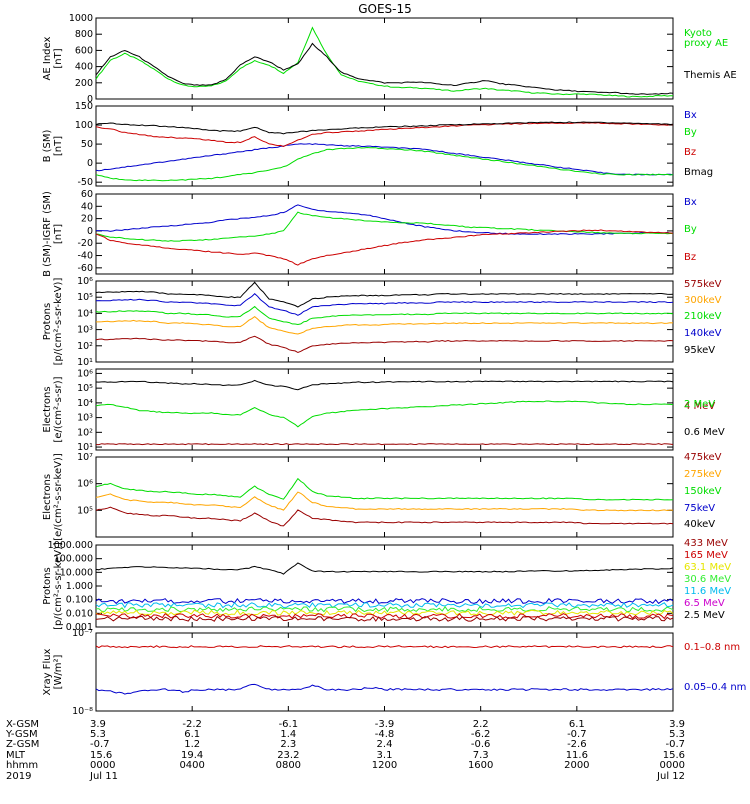 The height and width of the screenshot is (804, 750). Describe the element at coordinates (384, 647) in the screenshot. I see `series-line-xray-0-1-0-8-nm` at that location.